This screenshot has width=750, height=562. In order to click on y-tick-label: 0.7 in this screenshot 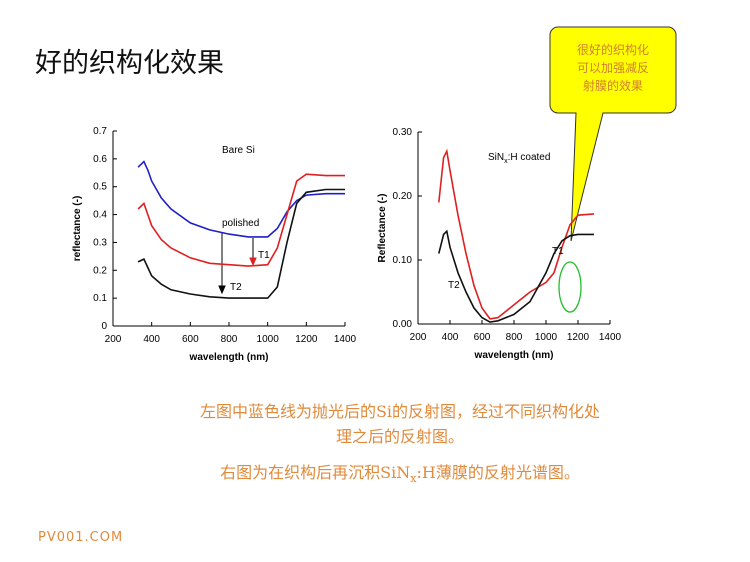, I will do `click(100, 131)`.